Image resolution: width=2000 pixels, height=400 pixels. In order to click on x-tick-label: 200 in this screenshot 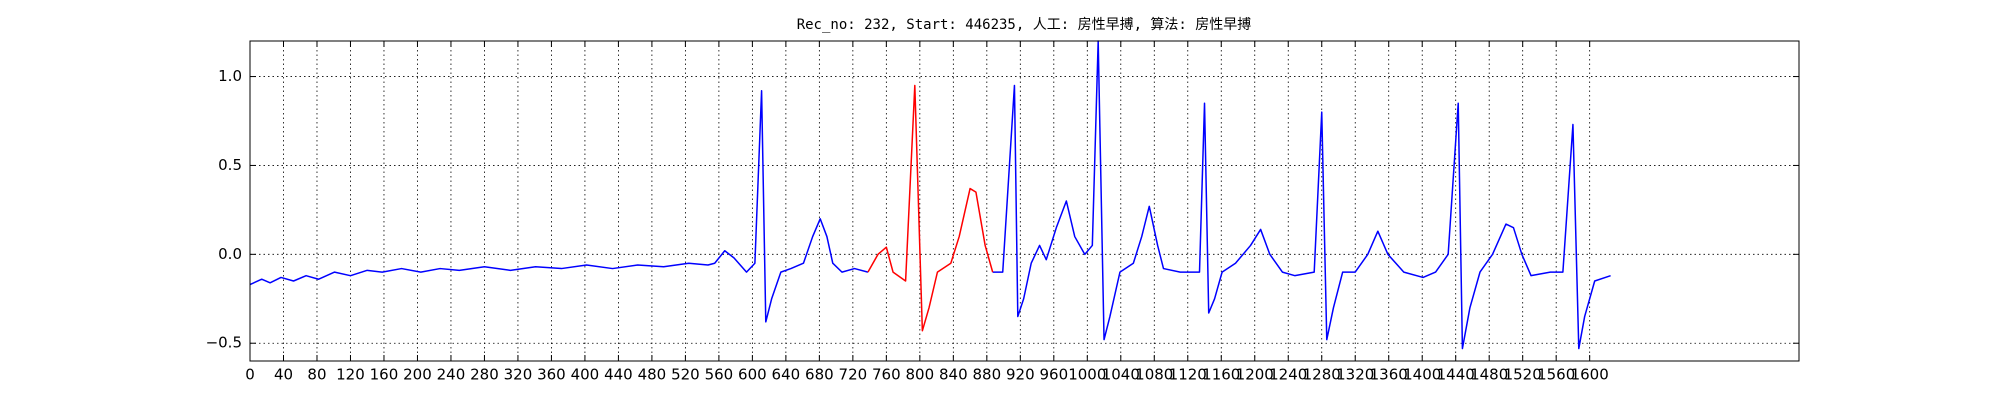, I will do `click(417, 375)`.